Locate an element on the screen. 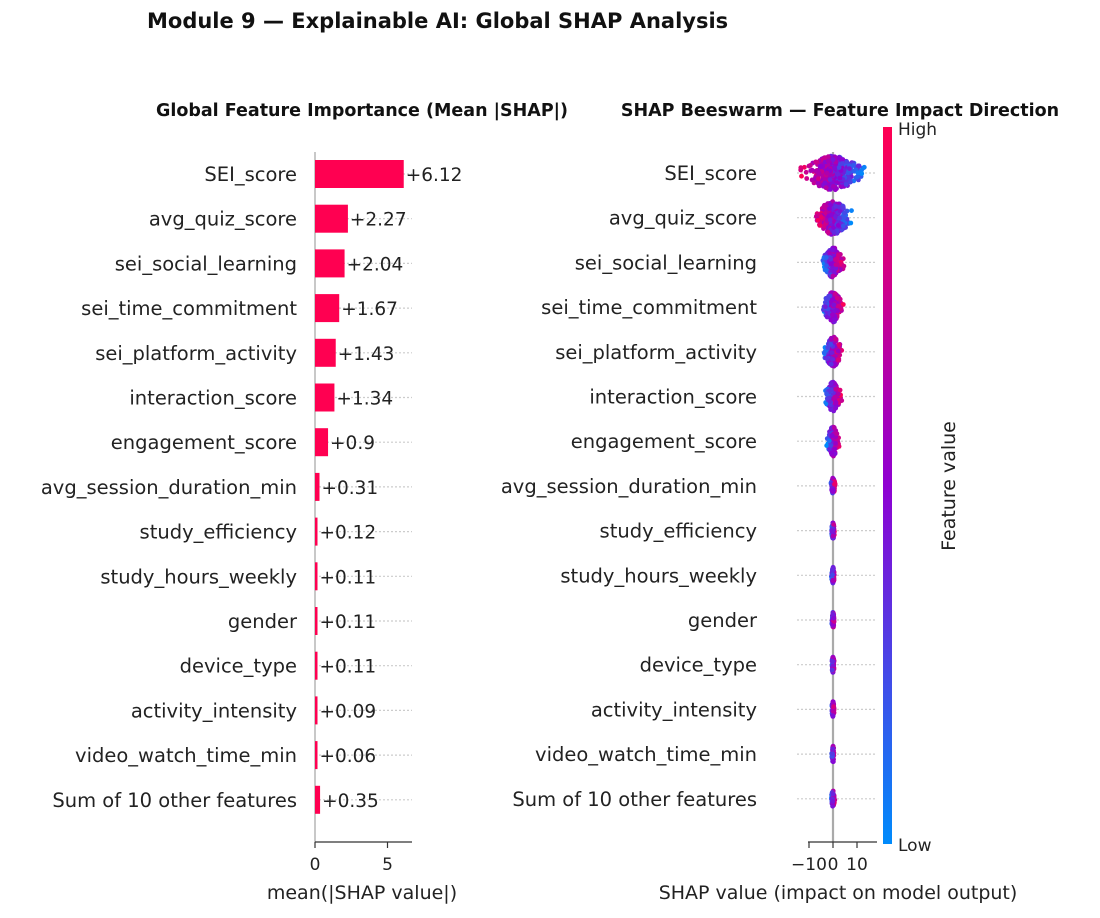  beeswarm-category-label: video_watch_time_min is located at coordinates (646, 754).